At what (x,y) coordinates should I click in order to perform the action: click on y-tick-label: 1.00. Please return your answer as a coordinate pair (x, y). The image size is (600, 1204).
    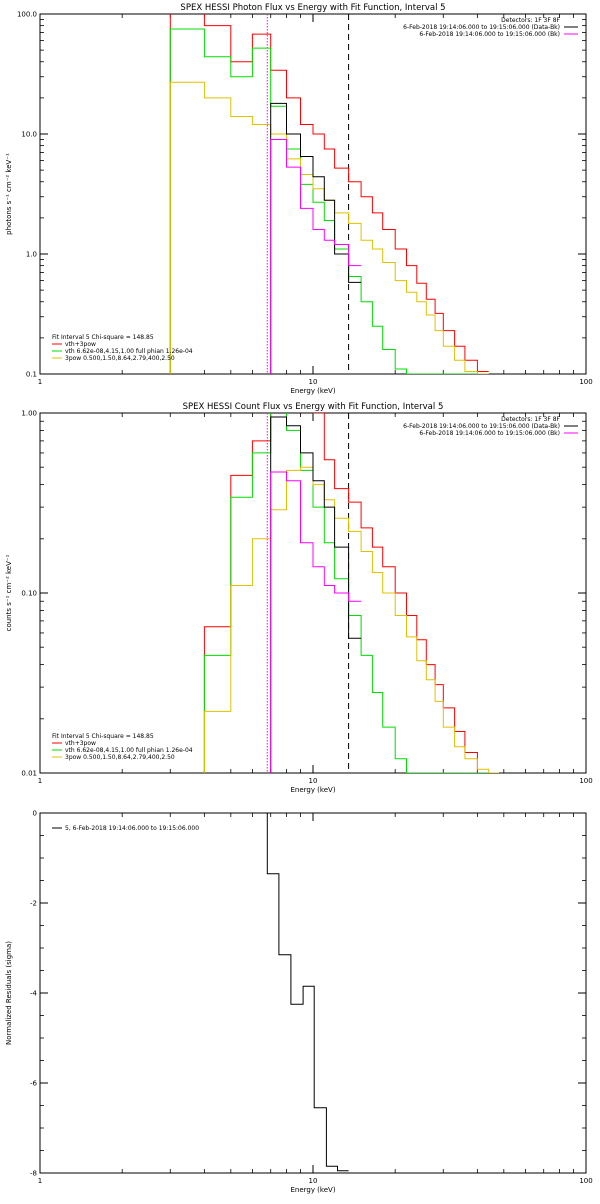
    Looking at the image, I should click on (29, 414).